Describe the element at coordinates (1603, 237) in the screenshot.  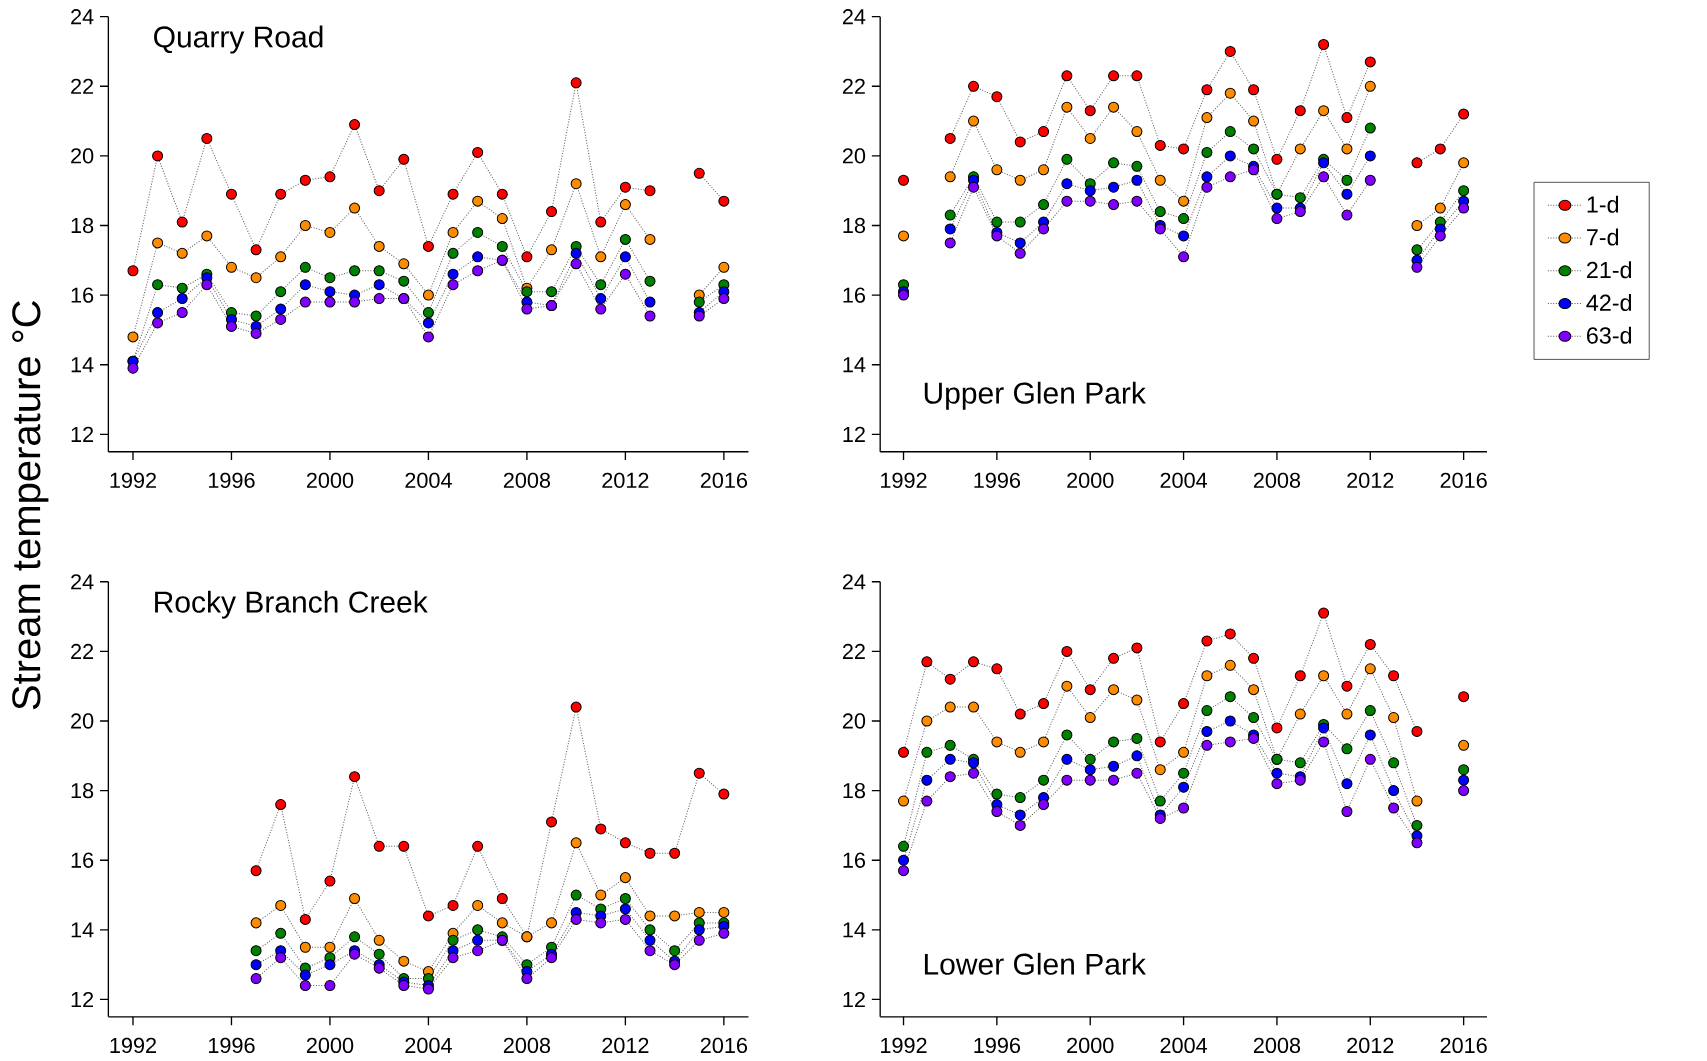
I see `legend-label: 7-d` at that location.